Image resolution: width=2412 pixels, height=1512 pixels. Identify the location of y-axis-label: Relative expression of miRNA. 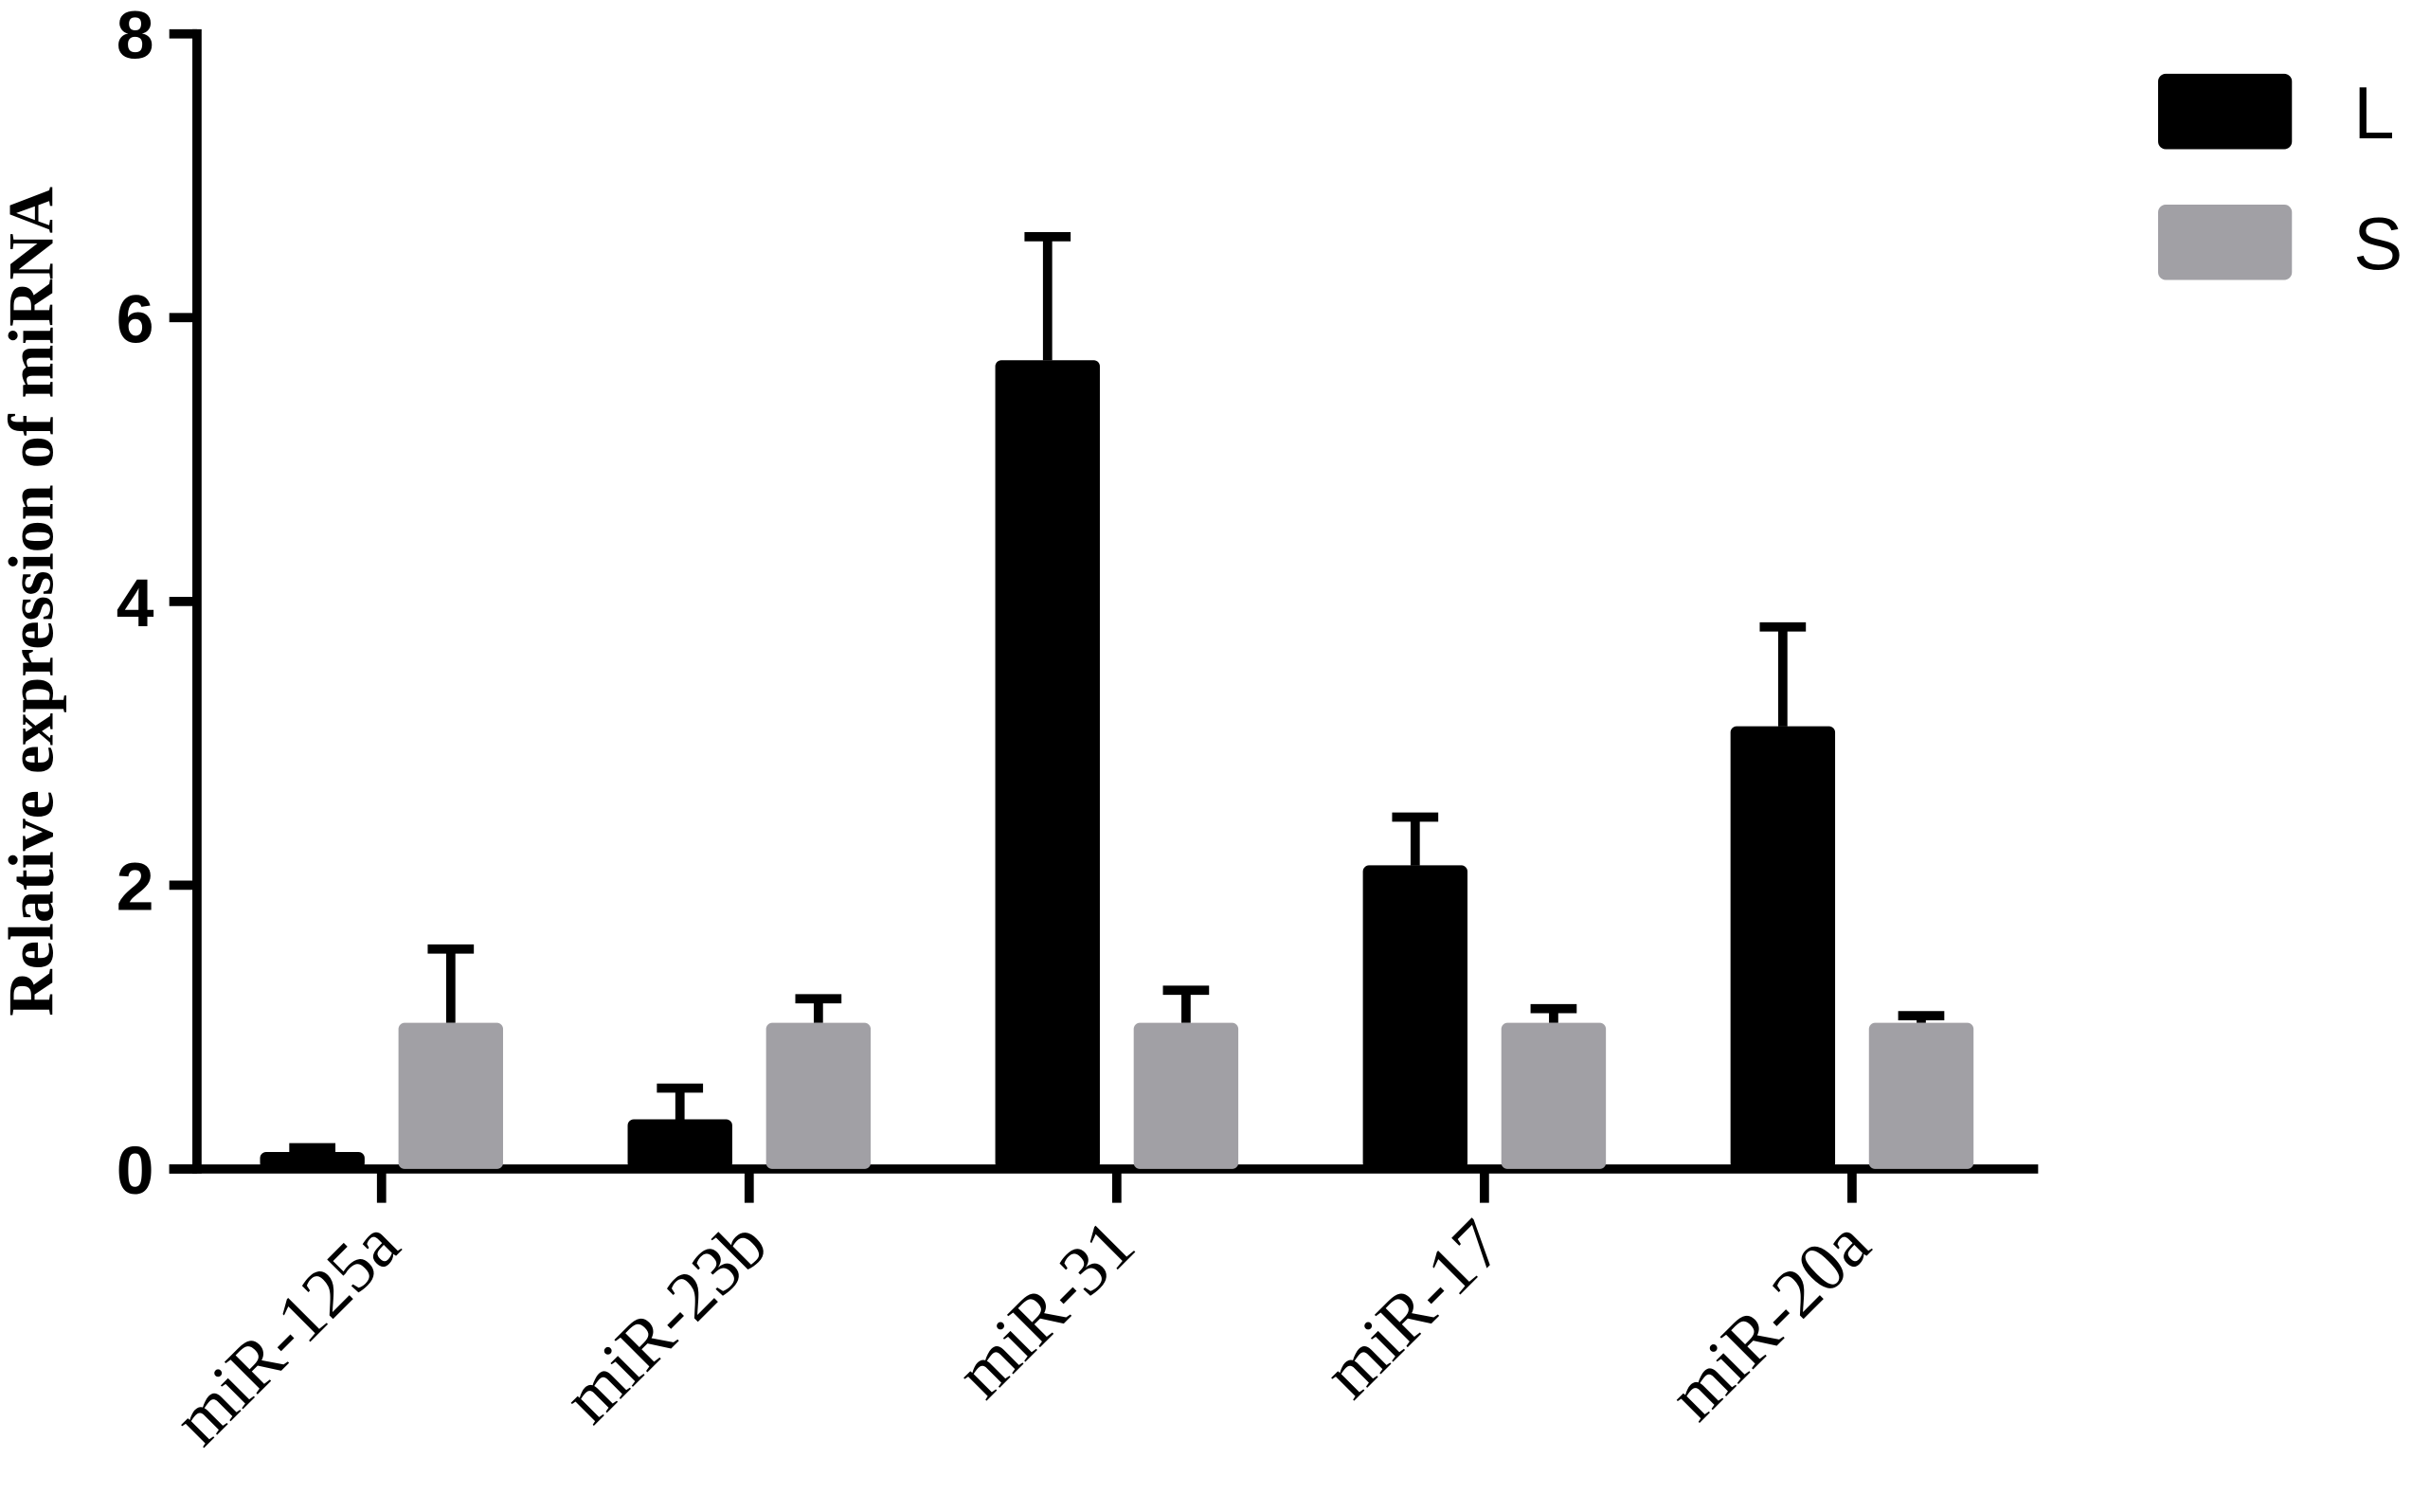
(33, 602).